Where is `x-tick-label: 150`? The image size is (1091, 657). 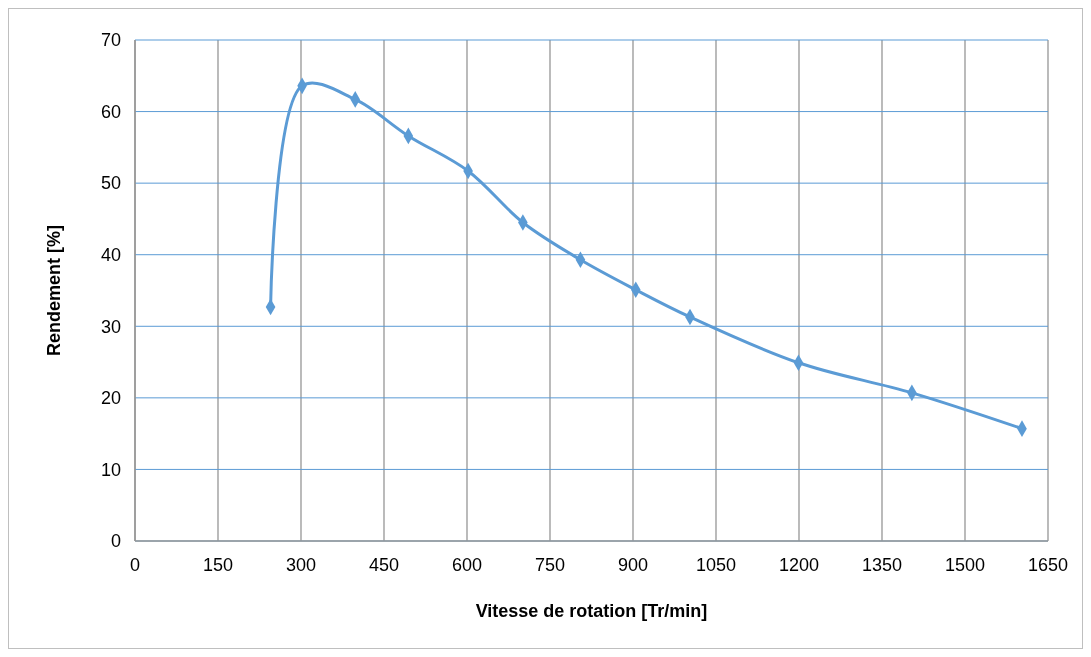 x-tick-label: 150 is located at coordinates (218, 565).